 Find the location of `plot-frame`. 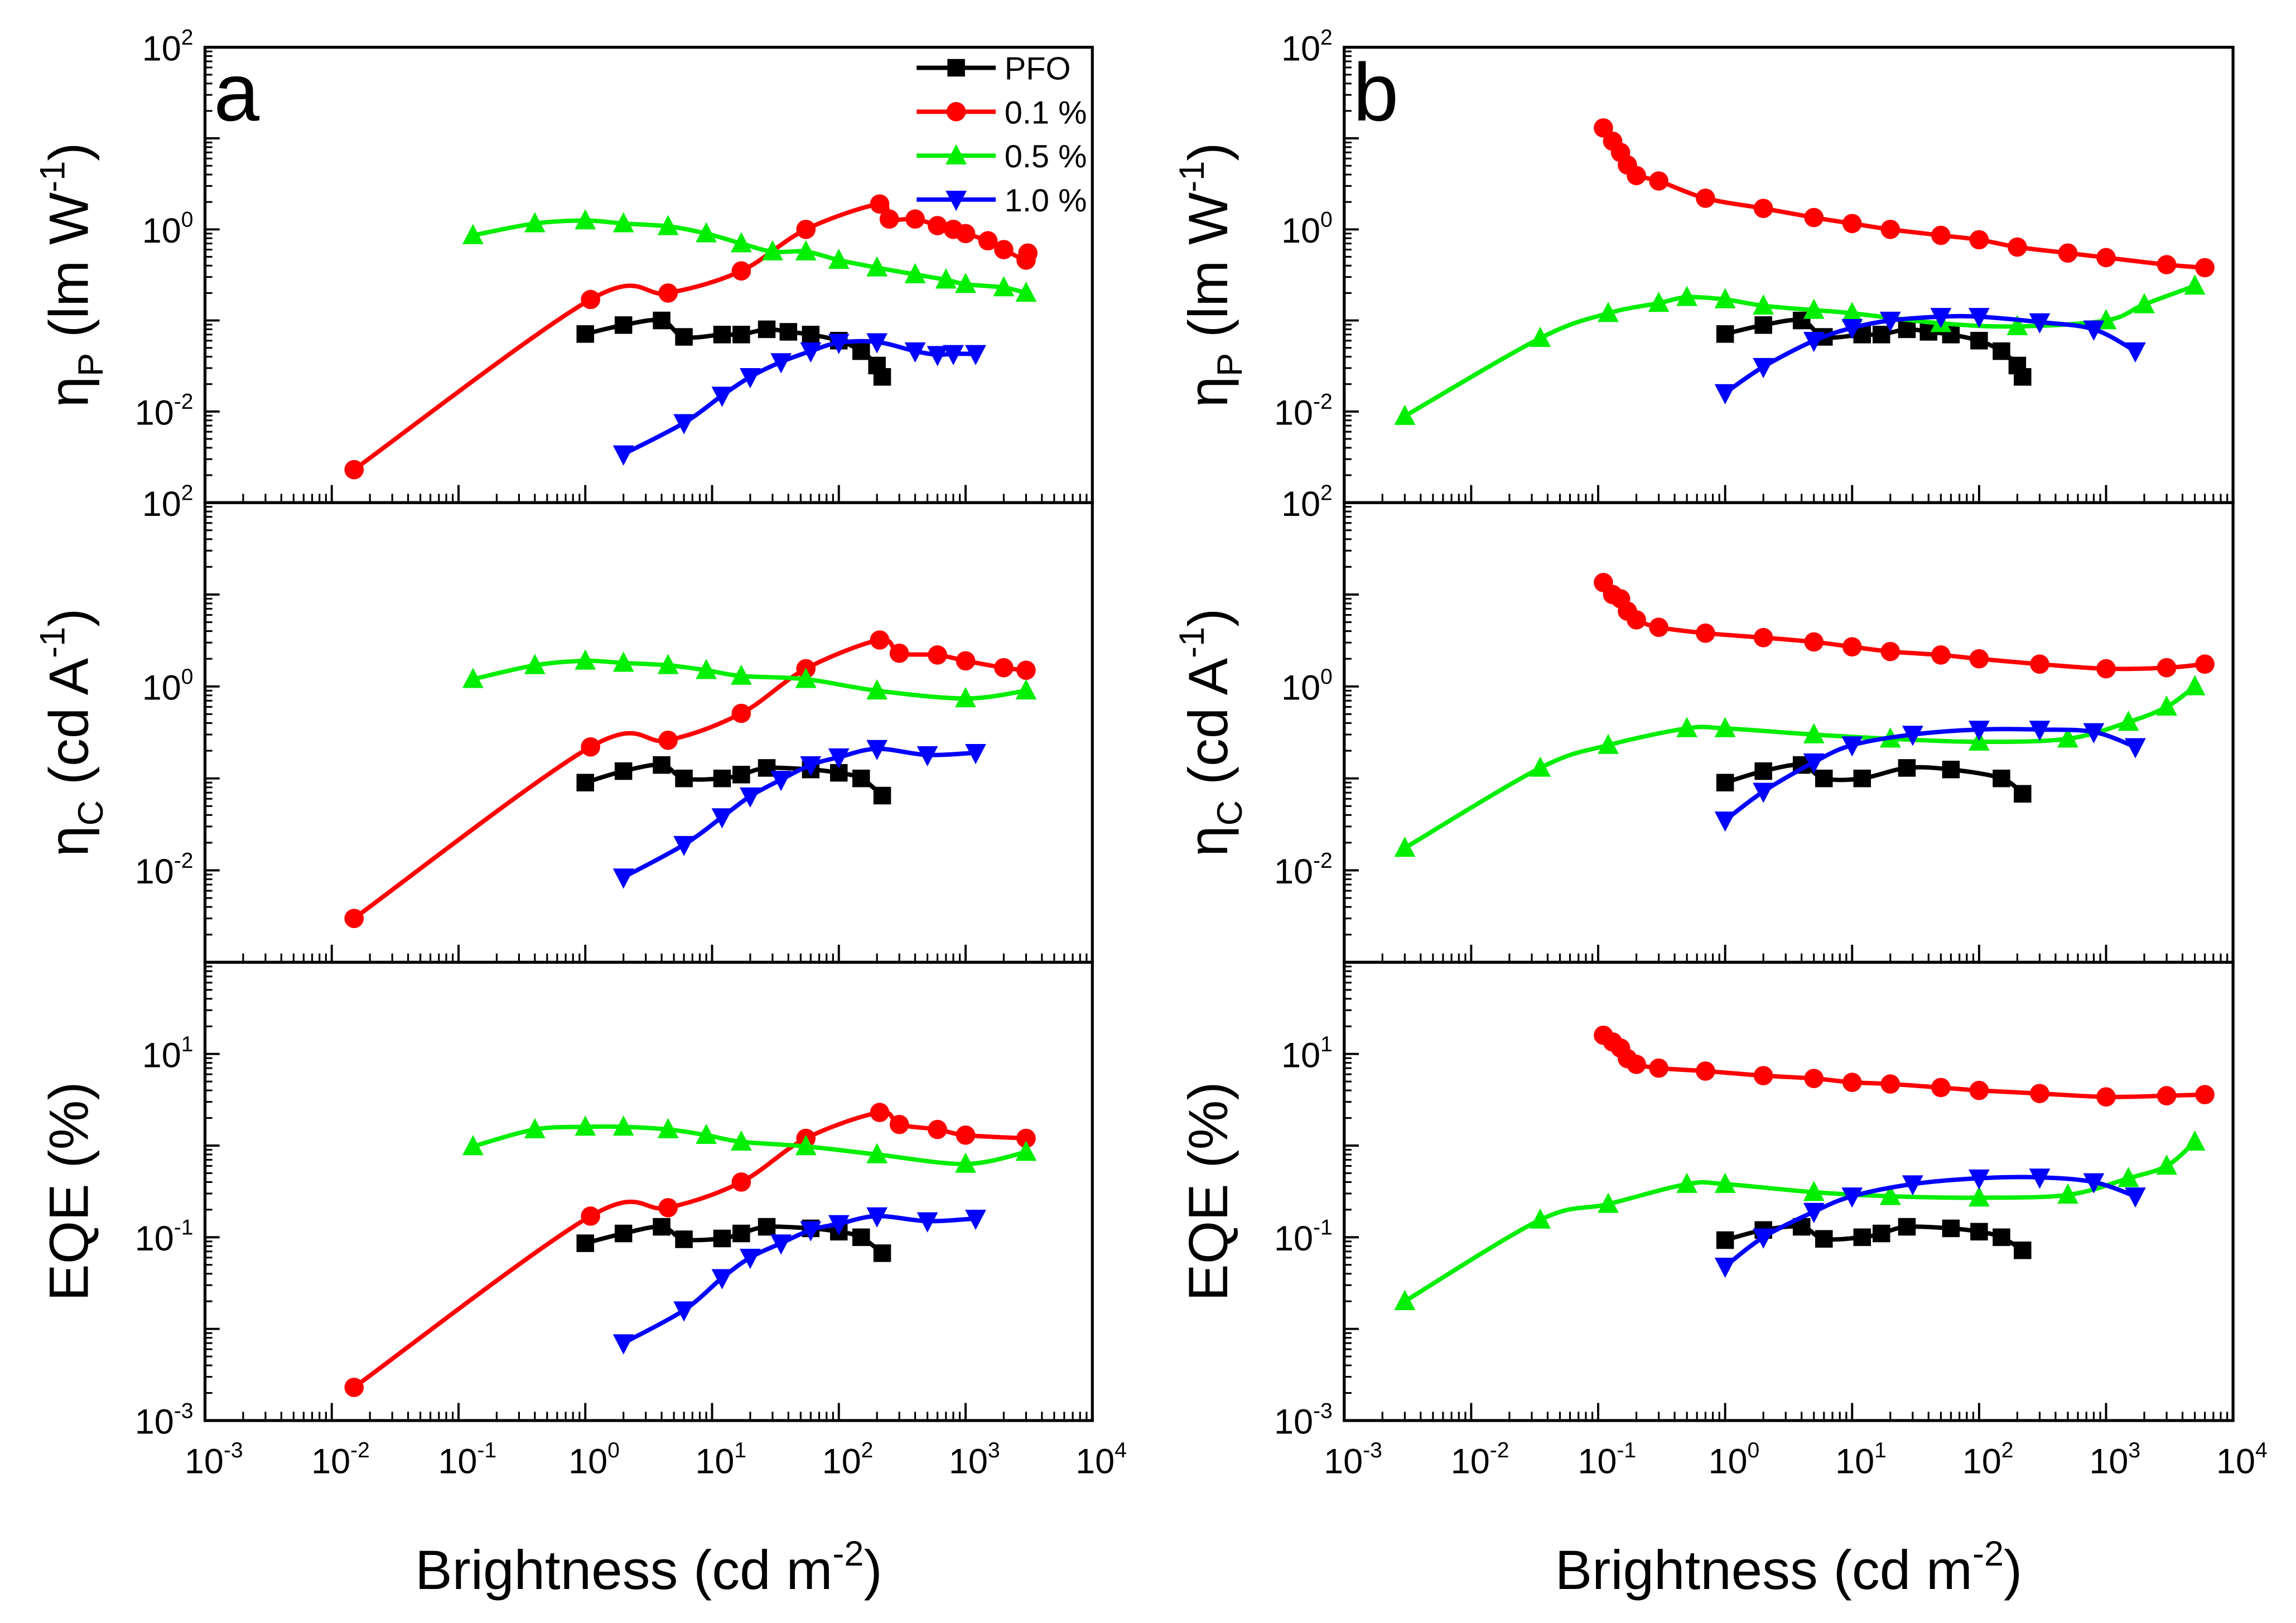

plot-frame is located at coordinates (648, 1191).